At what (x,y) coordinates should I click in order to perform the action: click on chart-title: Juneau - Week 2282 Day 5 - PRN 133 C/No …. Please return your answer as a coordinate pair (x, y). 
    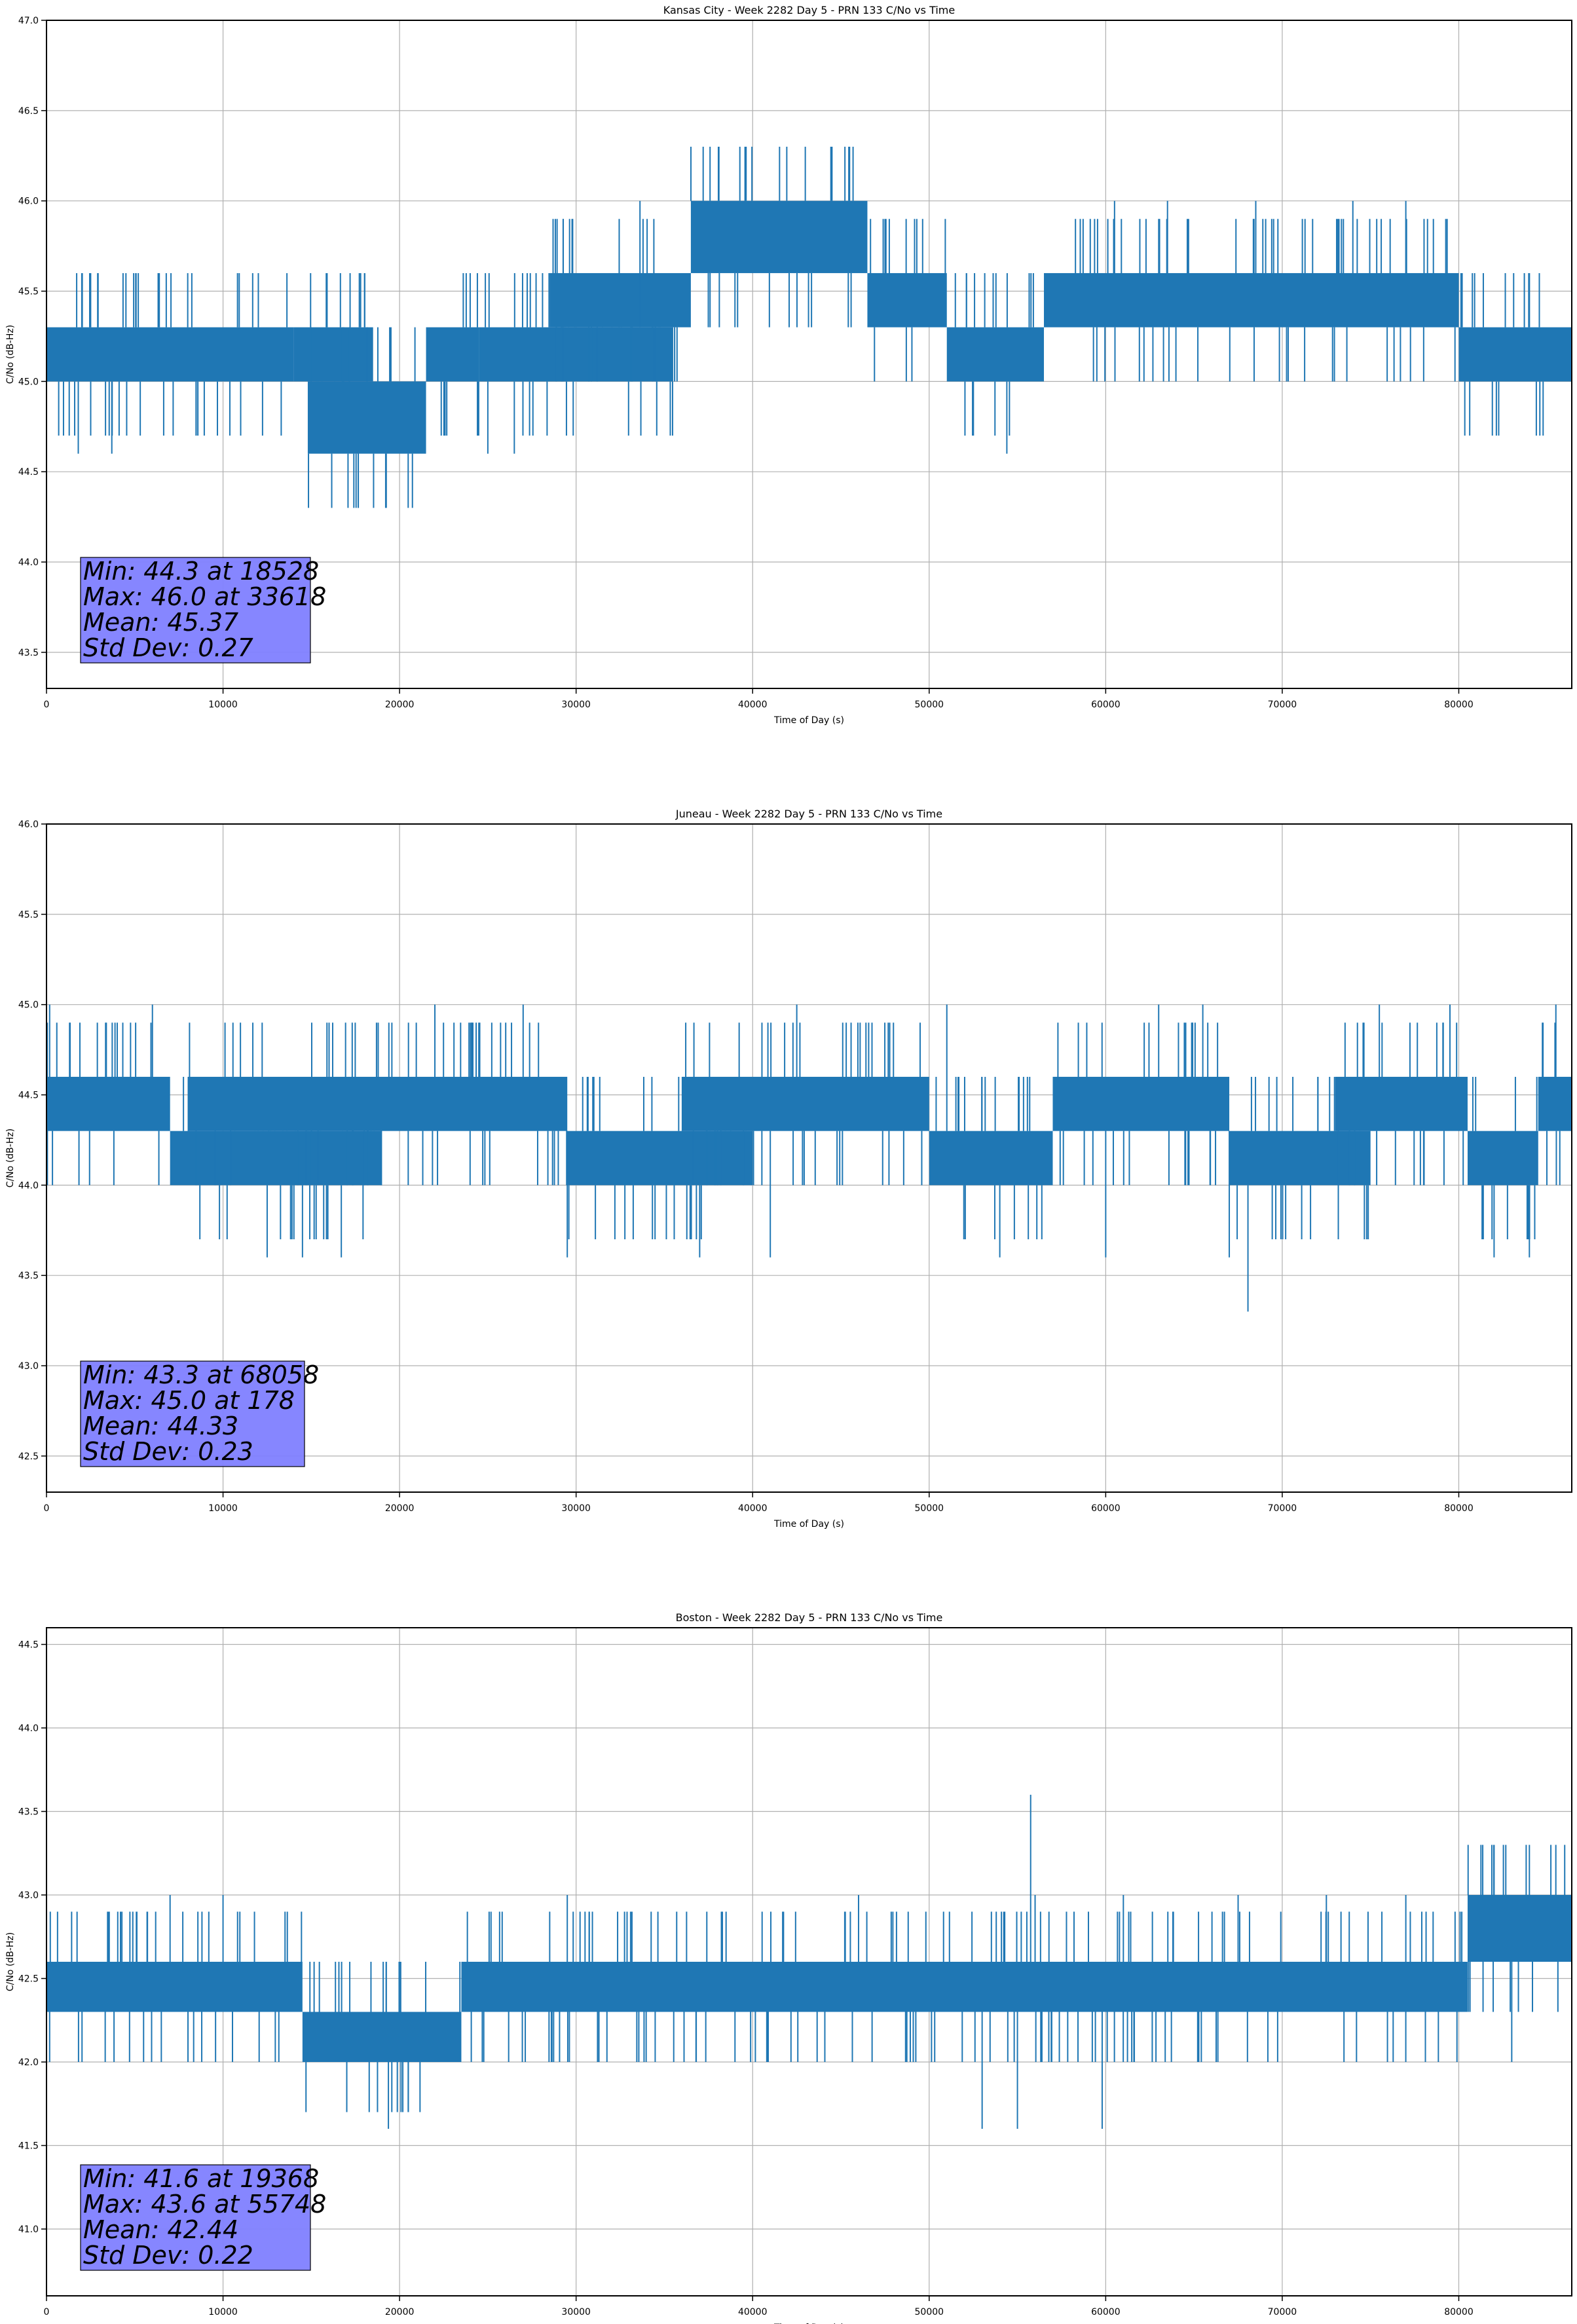
    Looking at the image, I should click on (808, 814).